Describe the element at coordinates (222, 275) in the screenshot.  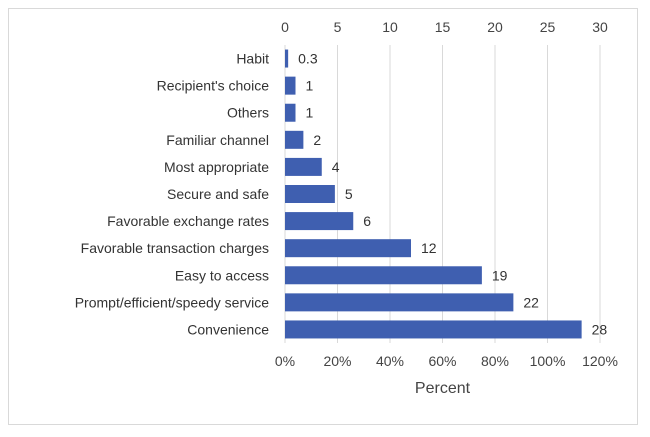
I see `category-label: Easy to access` at that location.